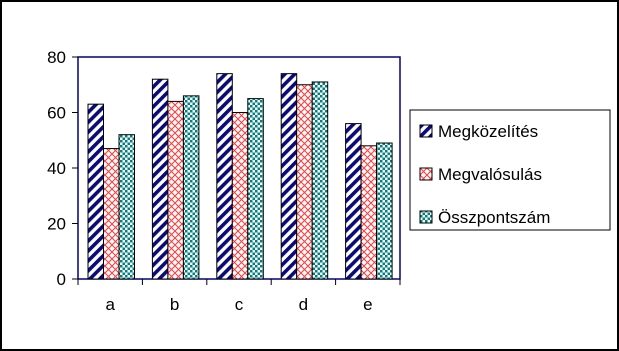 This screenshot has width=619, height=351. I want to click on bar-b-megközelítés, so click(160, 179).